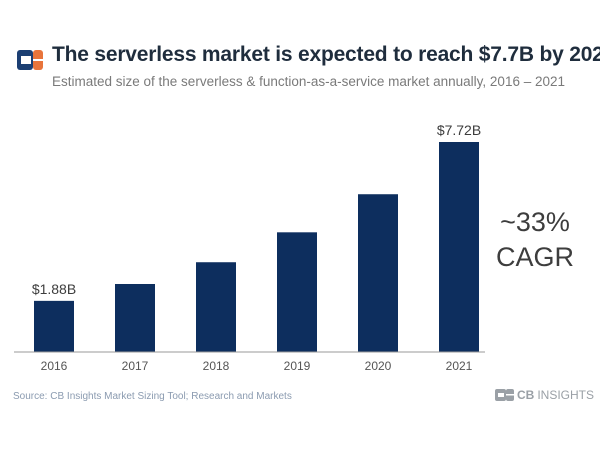  I want to click on logo-orange-divider, so click(38, 60).